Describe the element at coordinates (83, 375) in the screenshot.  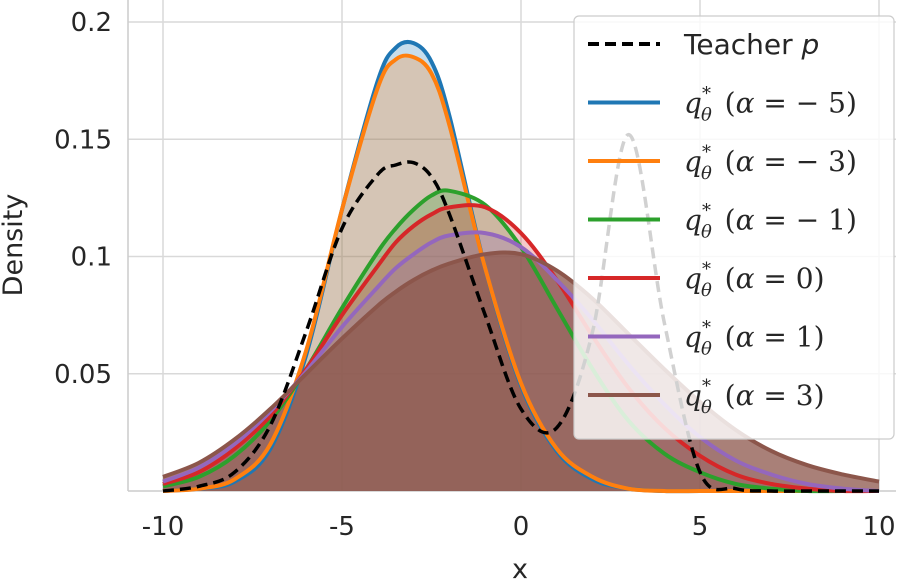
I see `y-tick-label-0: 0.05` at that location.